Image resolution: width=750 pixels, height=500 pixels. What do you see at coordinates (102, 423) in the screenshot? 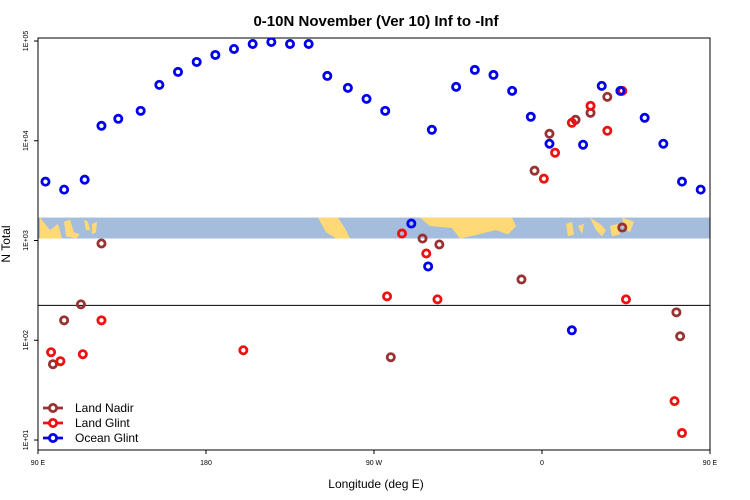
I see `legend-label-land-glint: Land Glint` at bounding box center [102, 423].